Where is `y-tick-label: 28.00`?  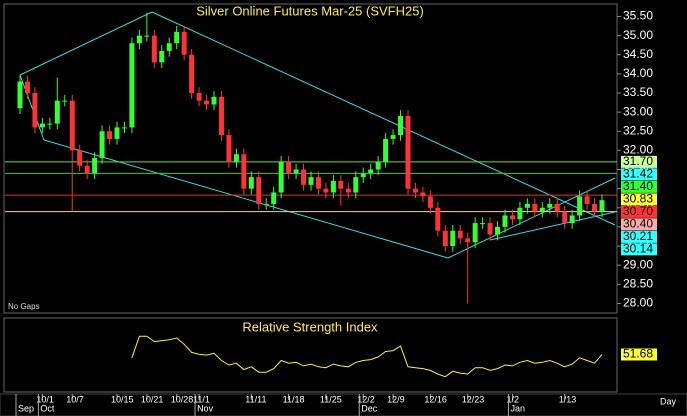 y-tick-label: 28.00 is located at coordinates (638, 303).